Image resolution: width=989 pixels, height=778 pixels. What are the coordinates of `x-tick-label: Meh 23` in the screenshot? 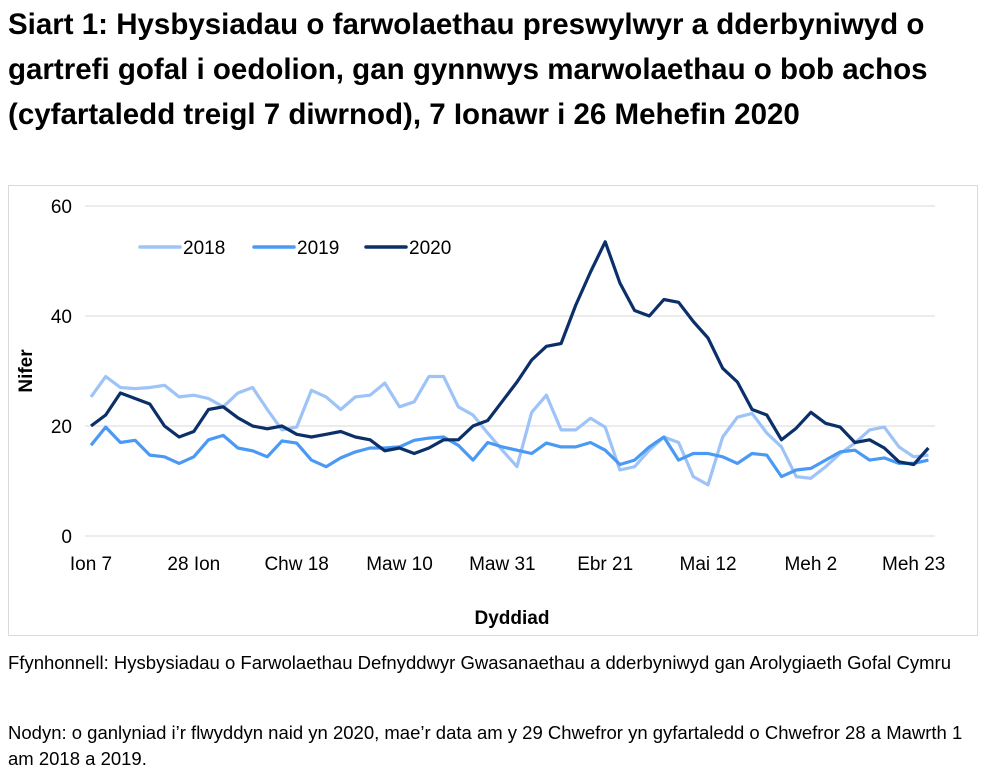 It's located at (913, 564).